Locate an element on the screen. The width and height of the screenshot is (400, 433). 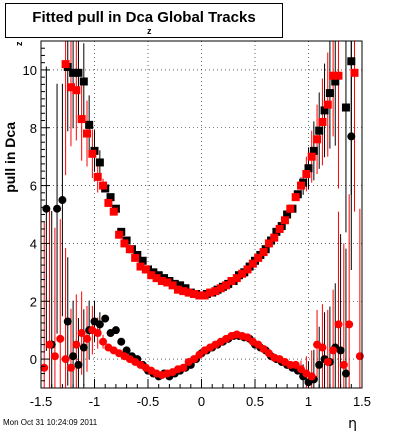
x-tick-label: -0.5 is located at coordinates (148, 401).